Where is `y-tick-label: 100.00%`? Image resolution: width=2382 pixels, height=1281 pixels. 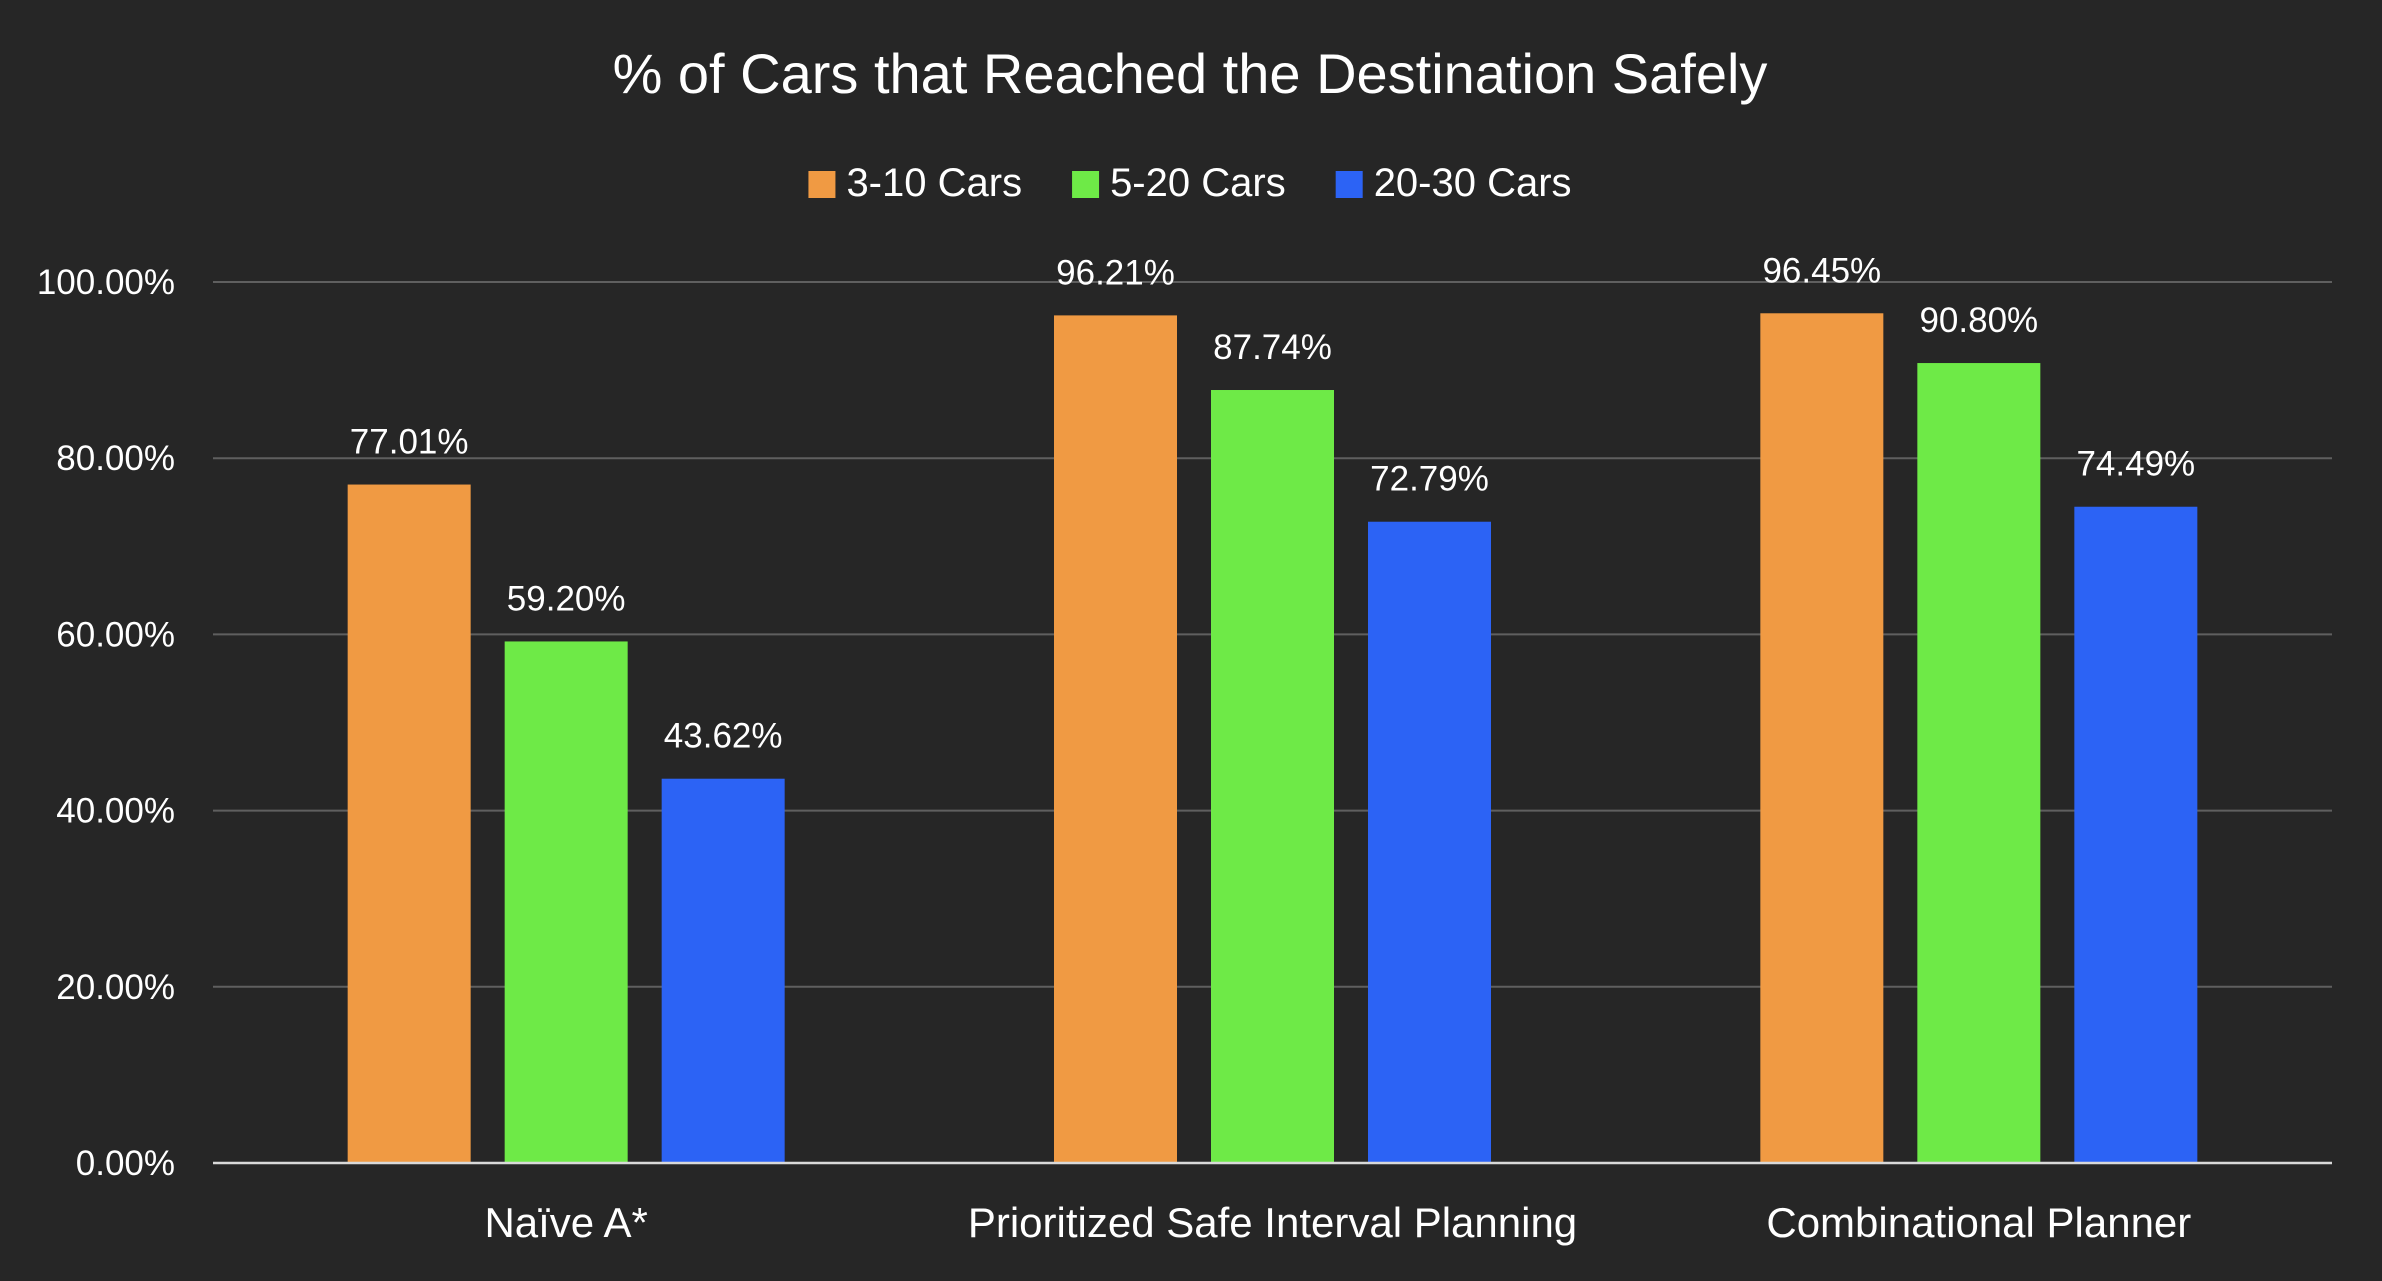
y-tick-label: 100.00% is located at coordinates (106, 282).